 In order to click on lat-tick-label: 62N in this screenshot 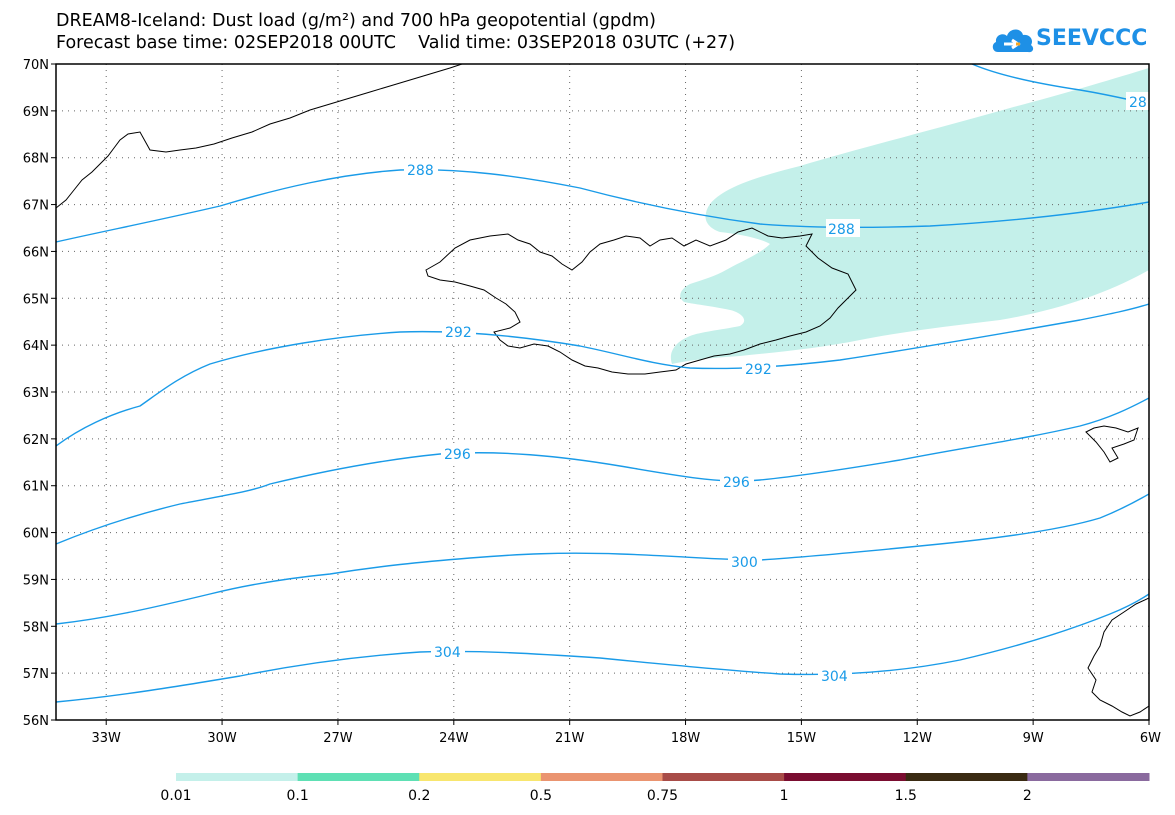, I will do `click(36, 440)`.